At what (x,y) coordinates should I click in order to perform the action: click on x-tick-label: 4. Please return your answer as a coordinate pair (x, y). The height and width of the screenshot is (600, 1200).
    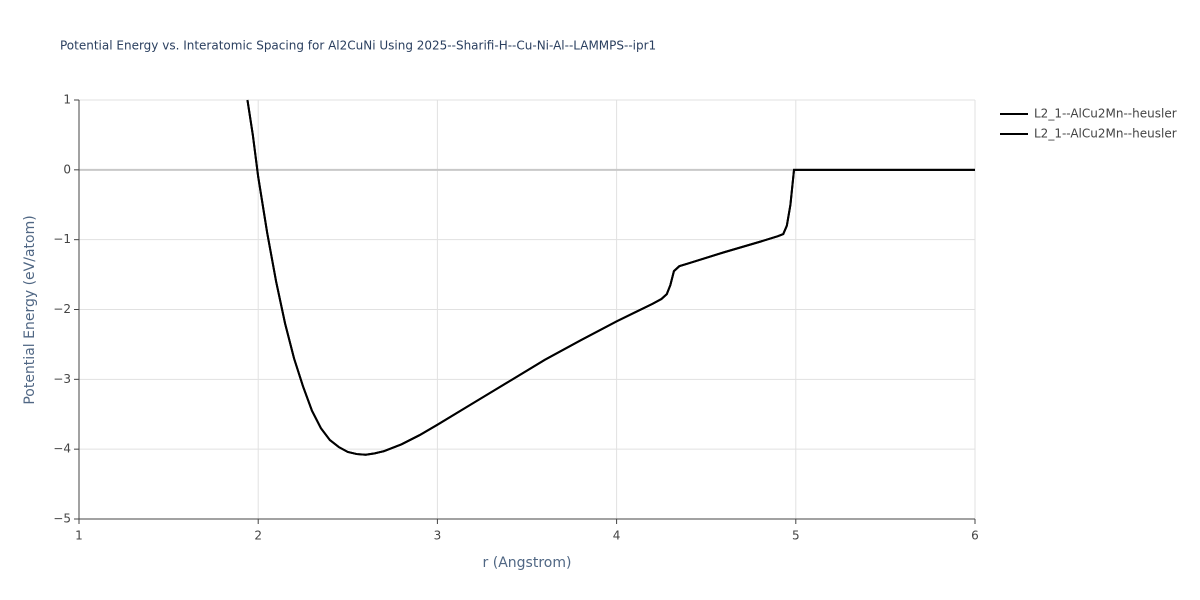
    Looking at the image, I should click on (617, 536).